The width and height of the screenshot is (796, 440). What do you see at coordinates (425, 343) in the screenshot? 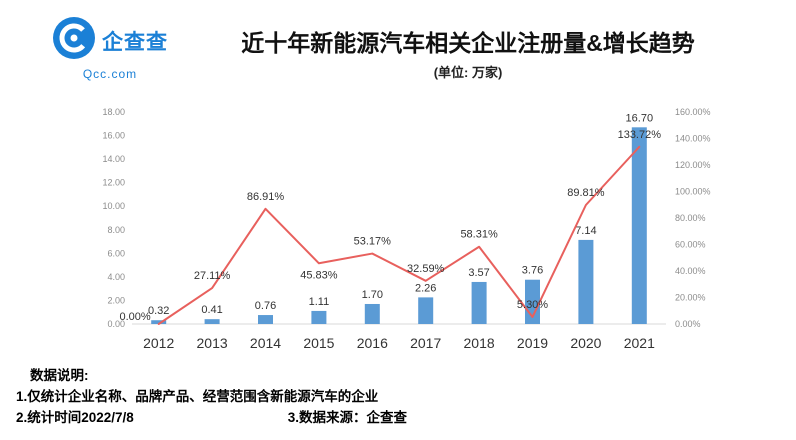
I see `x-axis-label: 2017` at bounding box center [425, 343].